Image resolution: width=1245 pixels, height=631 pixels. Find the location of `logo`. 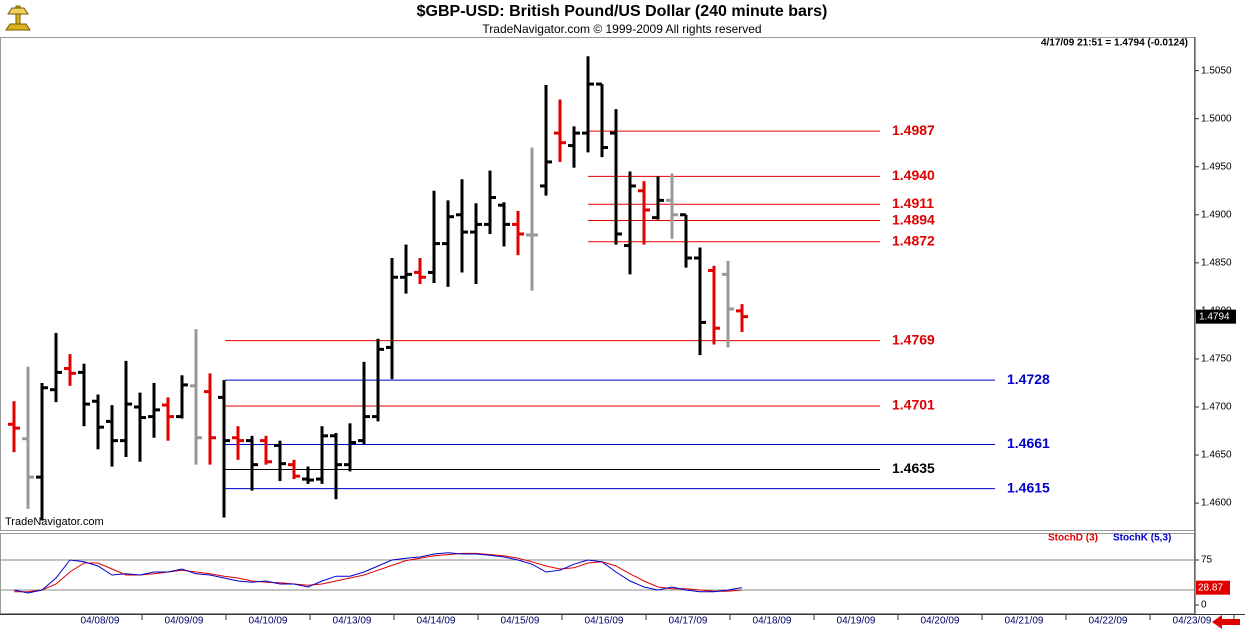

logo is located at coordinates (18, 18).